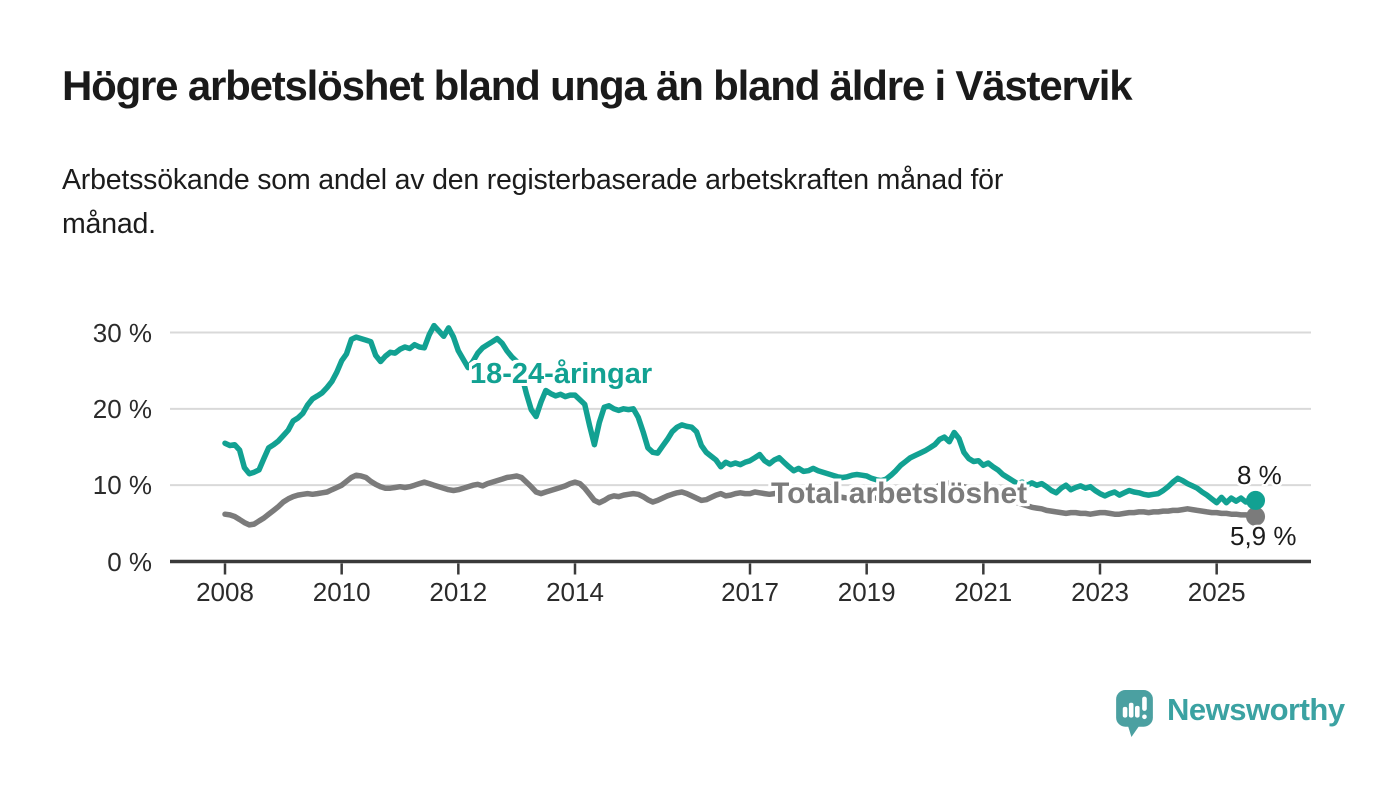 This screenshot has height=794, width=1400. What do you see at coordinates (1216, 592) in the screenshot?
I see `x-axis-tick-label: 2025` at bounding box center [1216, 592].